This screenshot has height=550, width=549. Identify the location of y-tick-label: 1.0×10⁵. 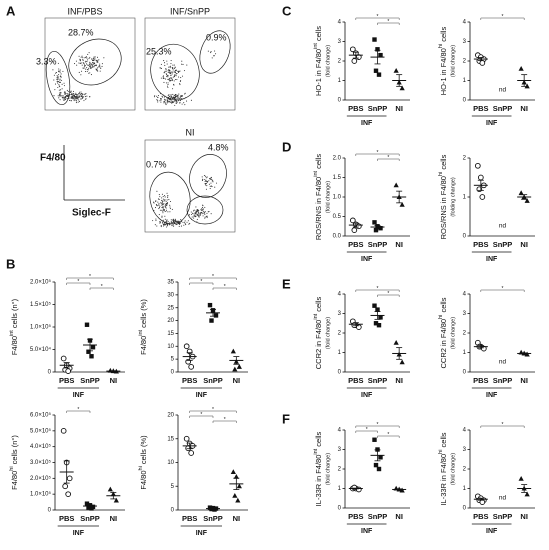
(41, 327).